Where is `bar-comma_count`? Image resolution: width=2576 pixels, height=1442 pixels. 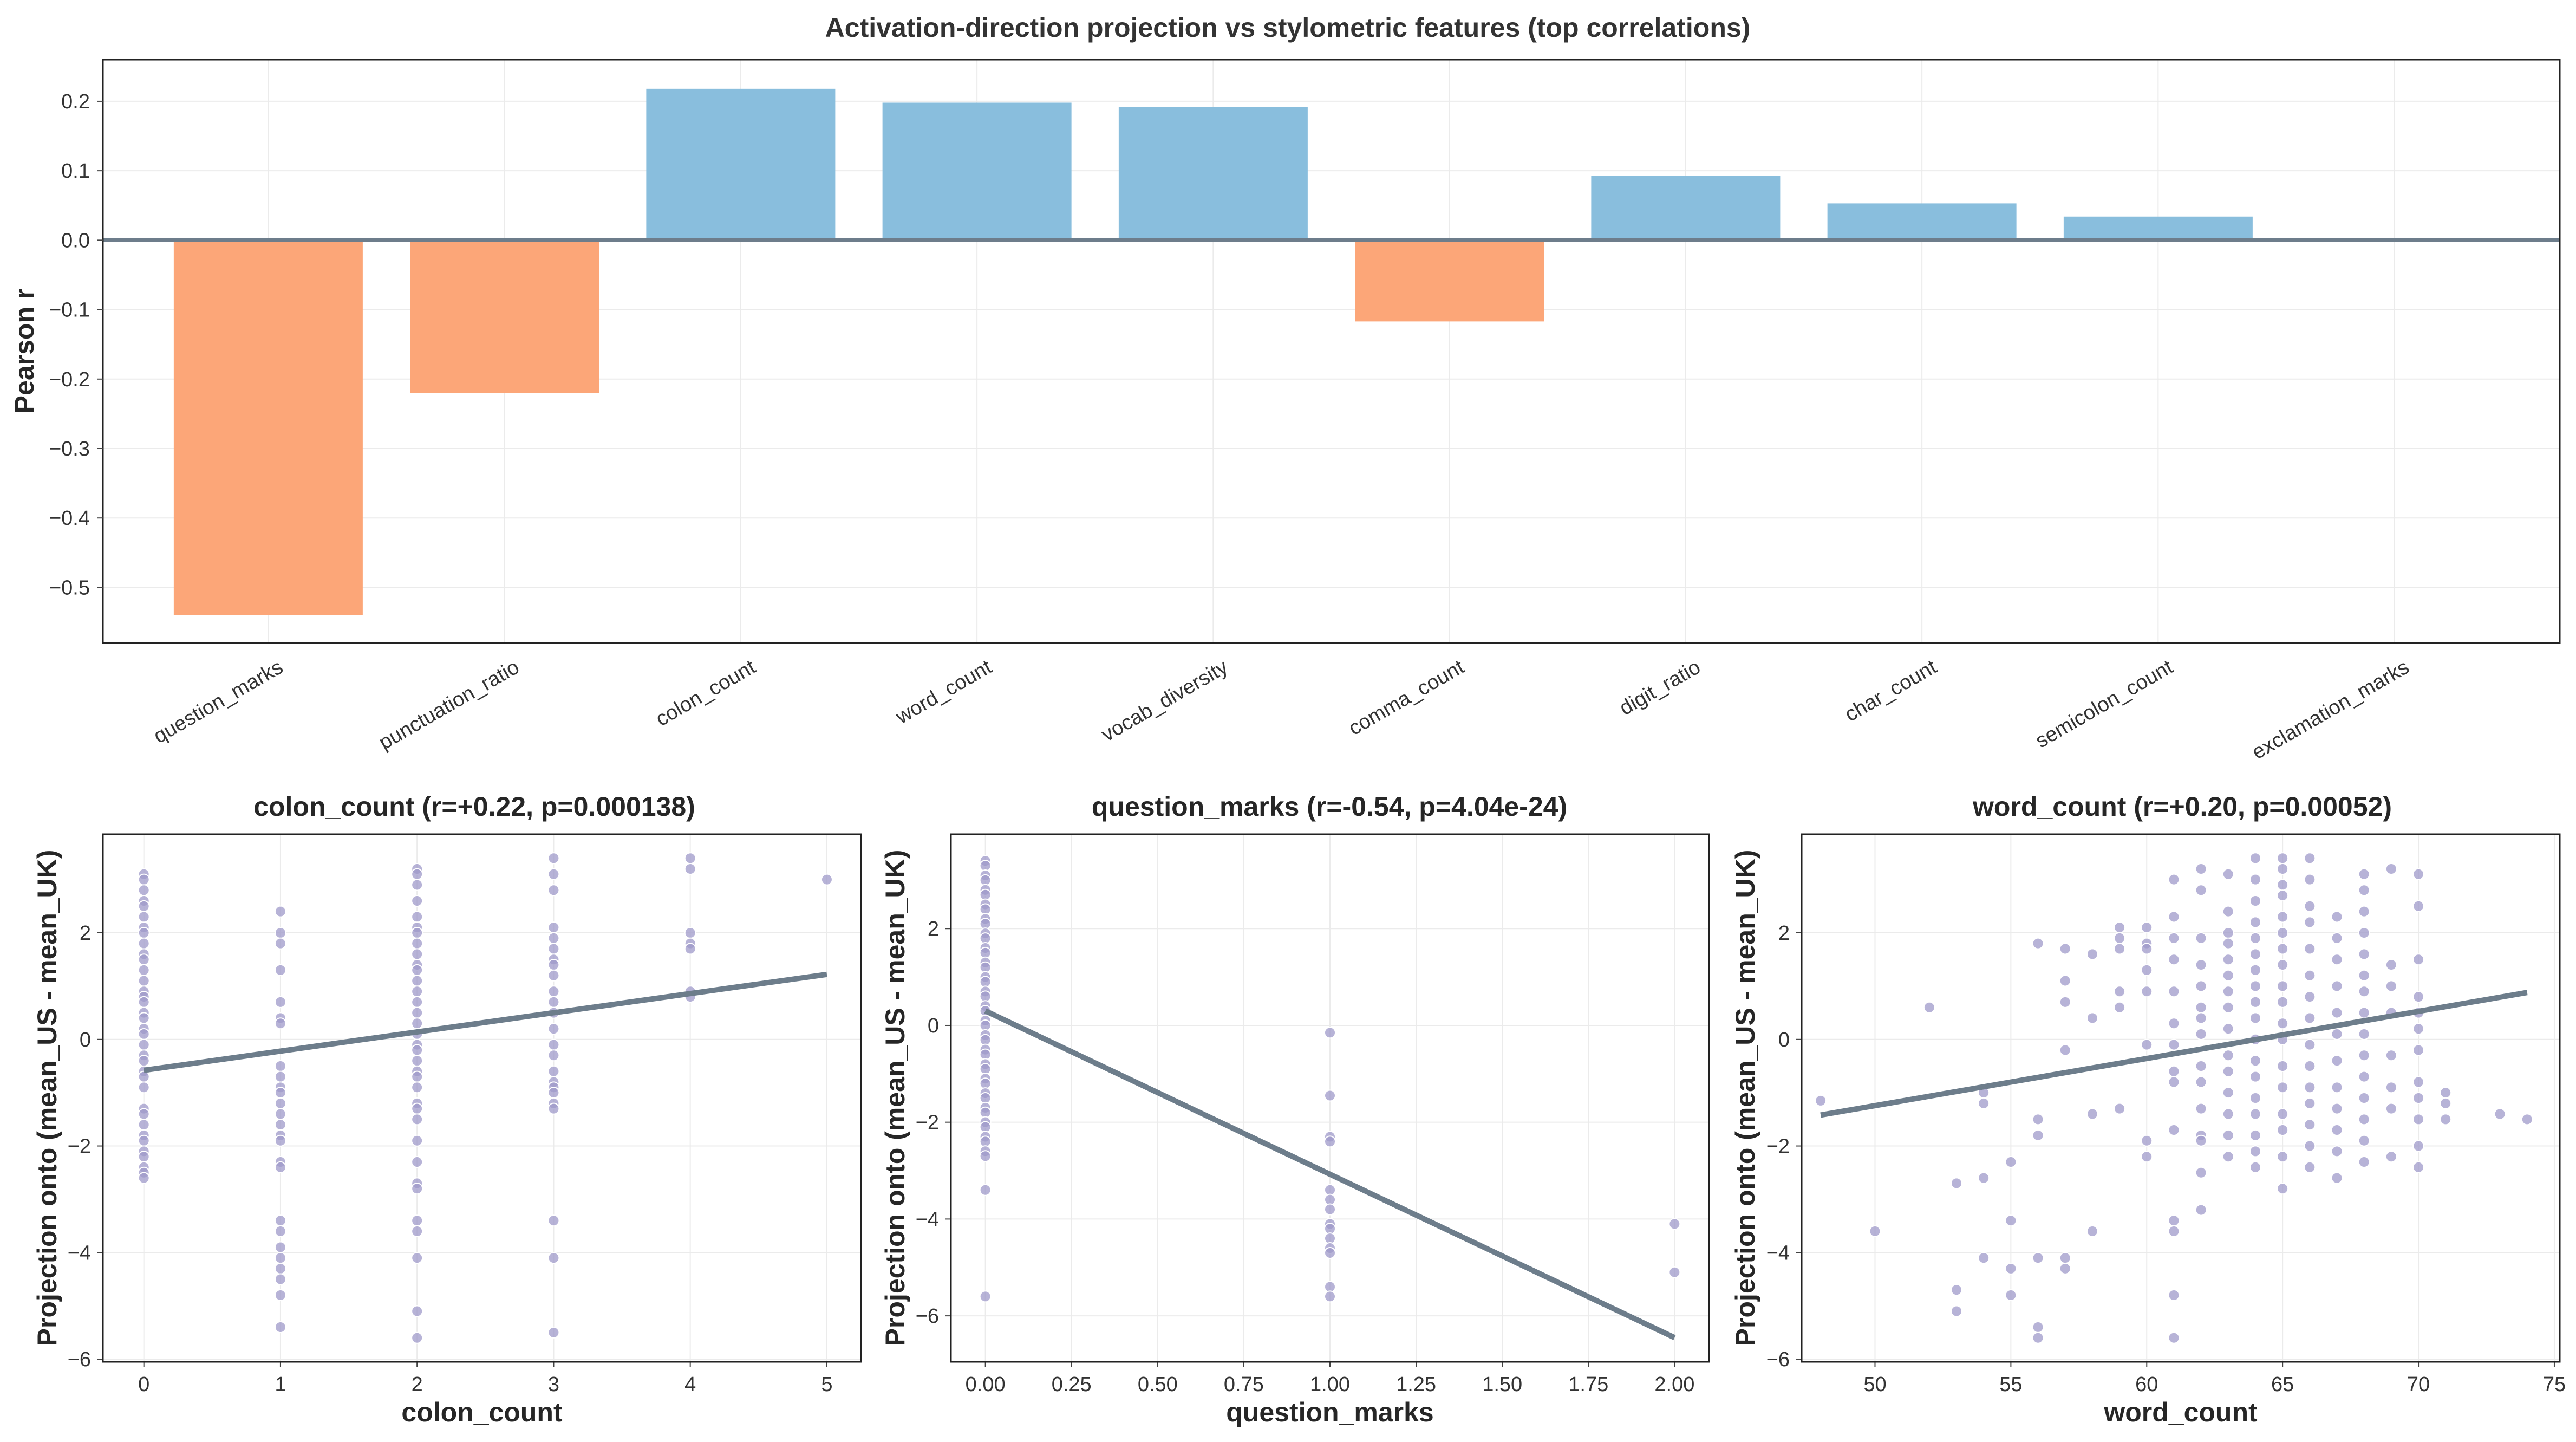 bar-comma_count is located at coordinates (1449, 281).